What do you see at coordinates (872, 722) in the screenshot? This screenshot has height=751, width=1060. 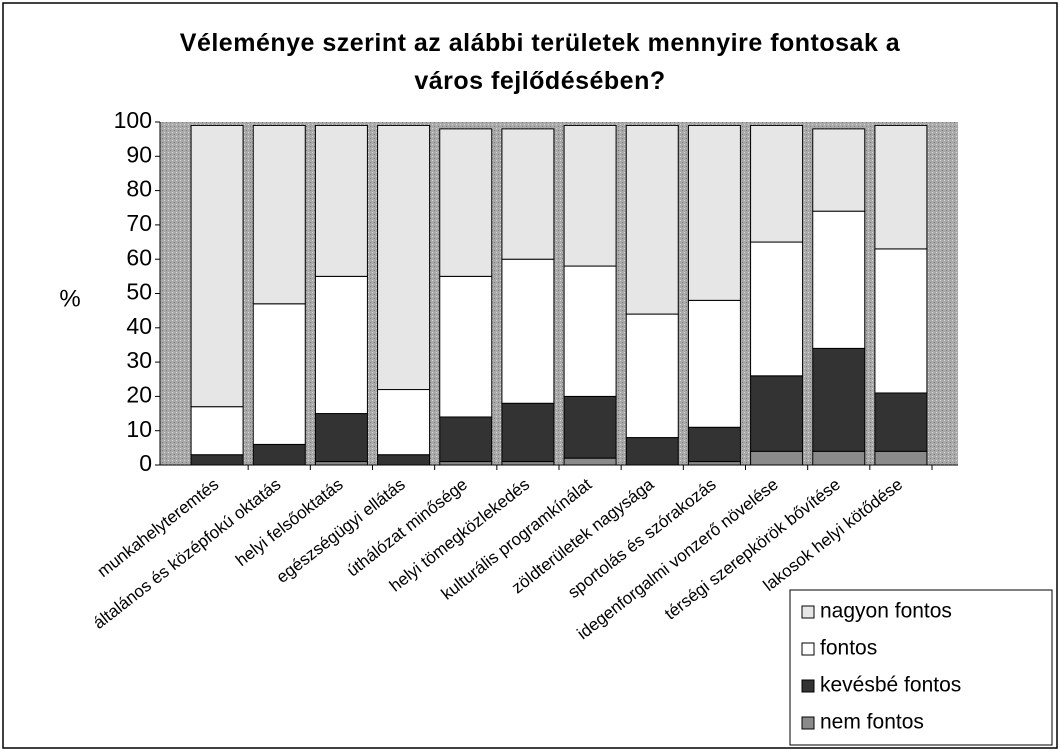 I see `legend-label: nem fontos` at bounding box center [872, 722].